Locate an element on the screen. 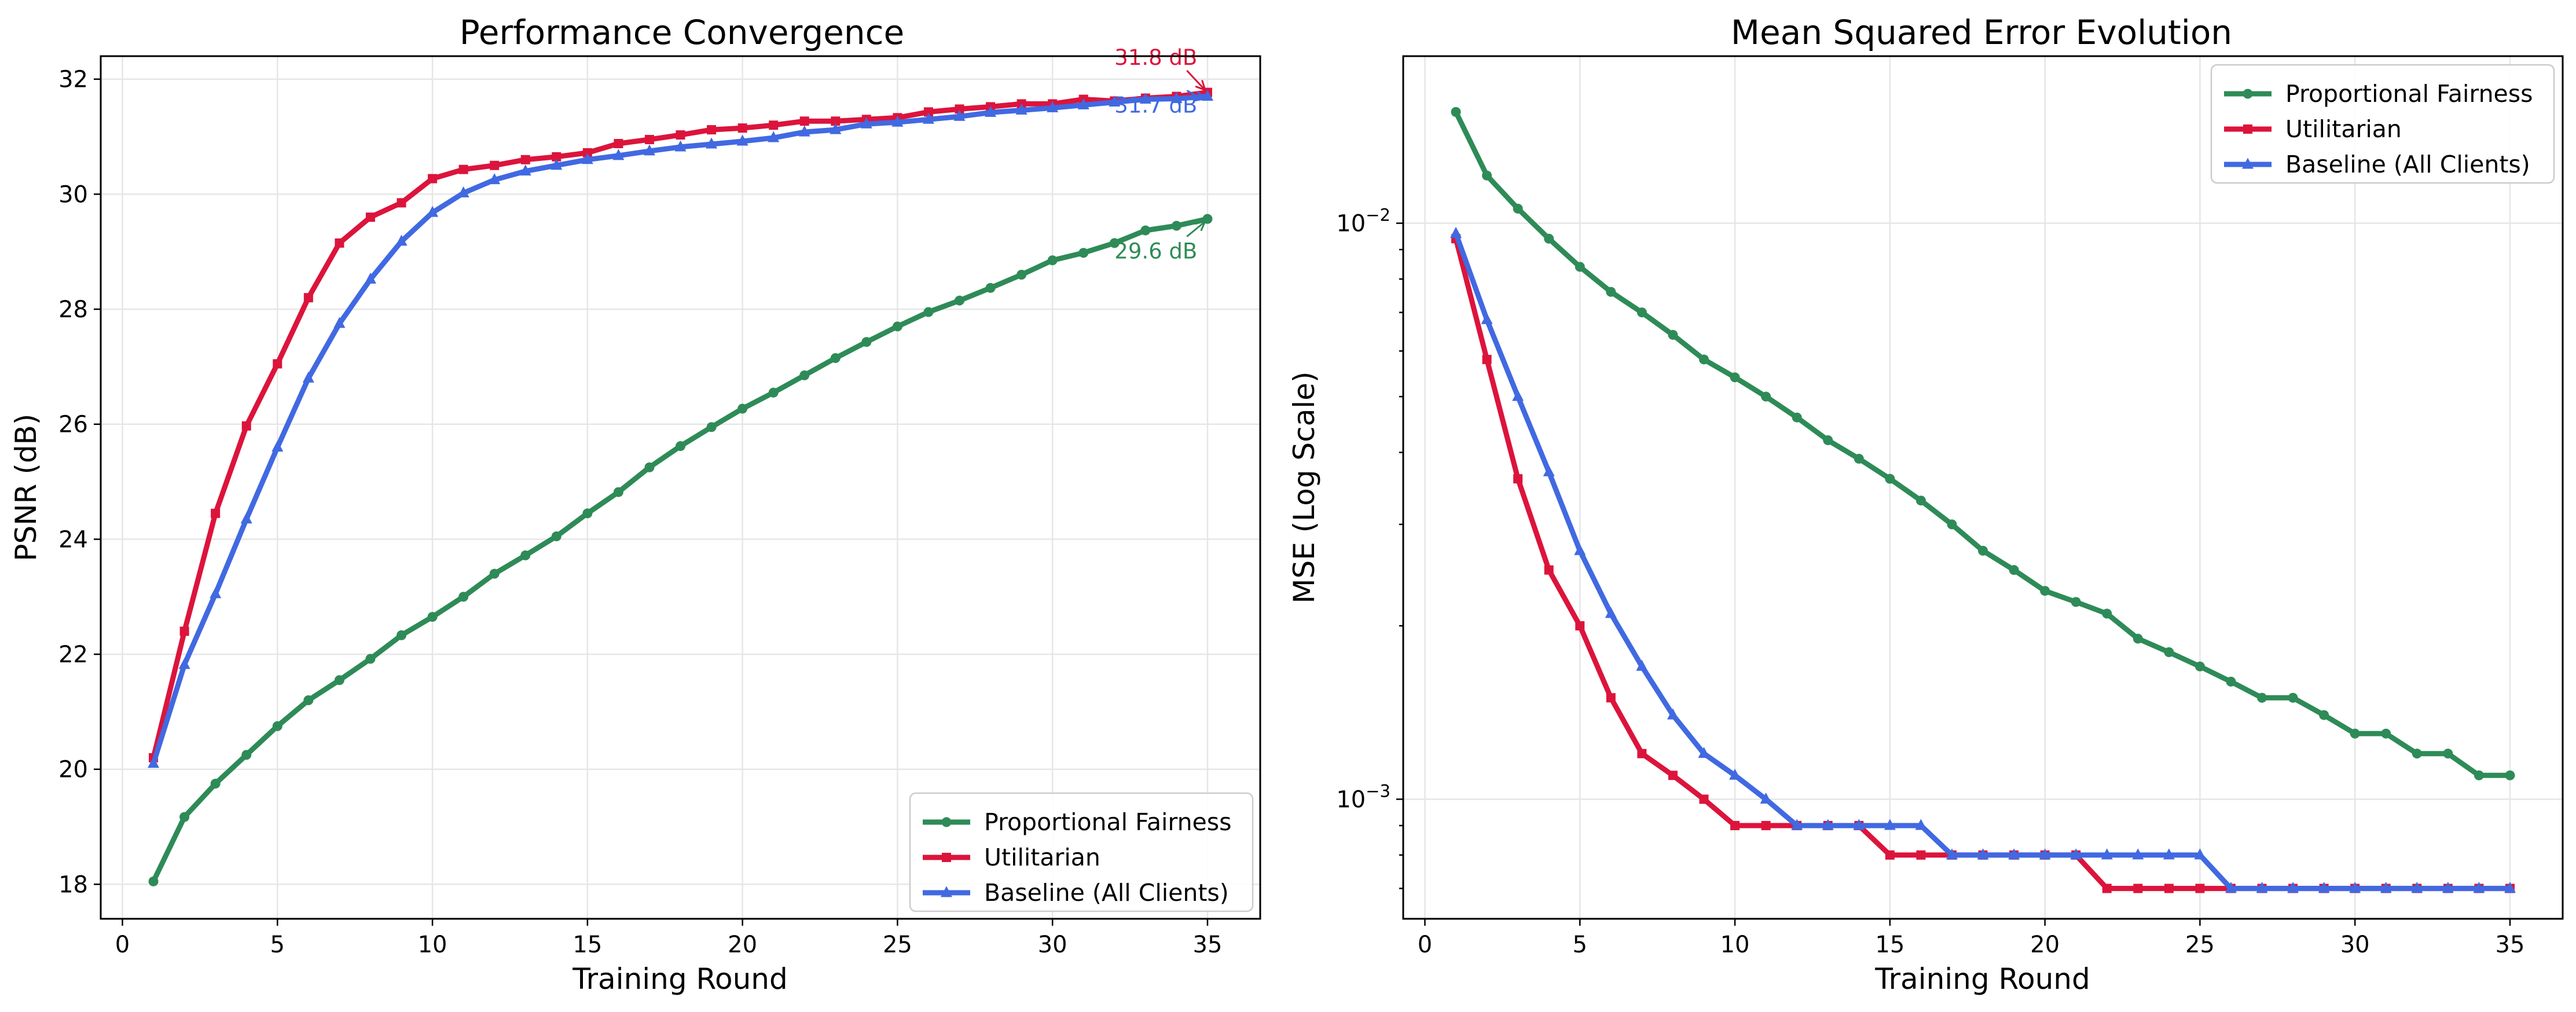 The image size is (2576, 1012). psnr-annotation-arrow is located at coordinates (1195, 96).